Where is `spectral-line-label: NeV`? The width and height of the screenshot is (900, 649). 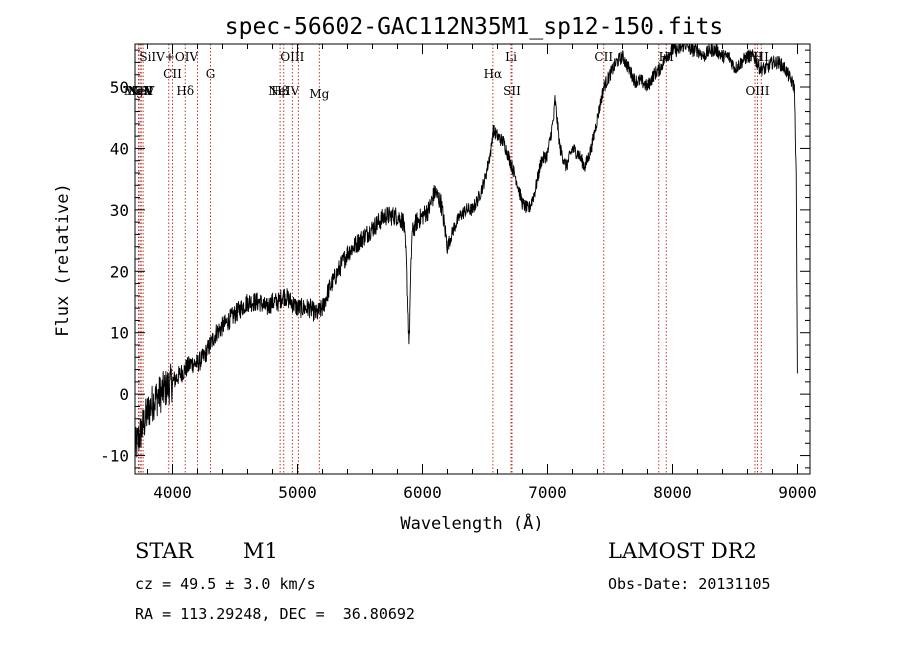
spectral-line-label: NeV is located at coordinates (140, 91).